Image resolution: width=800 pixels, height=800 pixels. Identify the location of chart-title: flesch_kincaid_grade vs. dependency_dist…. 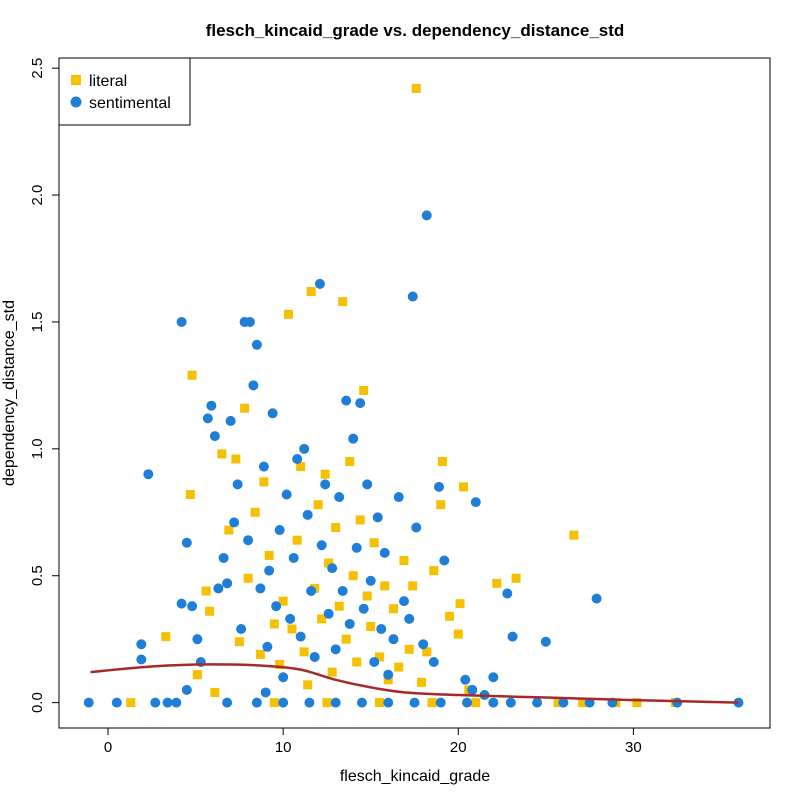
(415, 30).